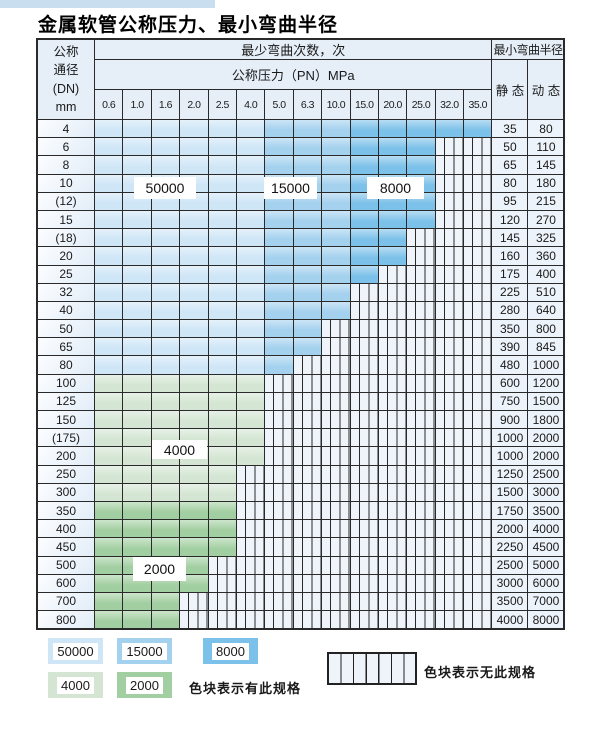 This screenshot has height=743, width=600. I want to click on region-label-15000: 15000, so click(290, 188).